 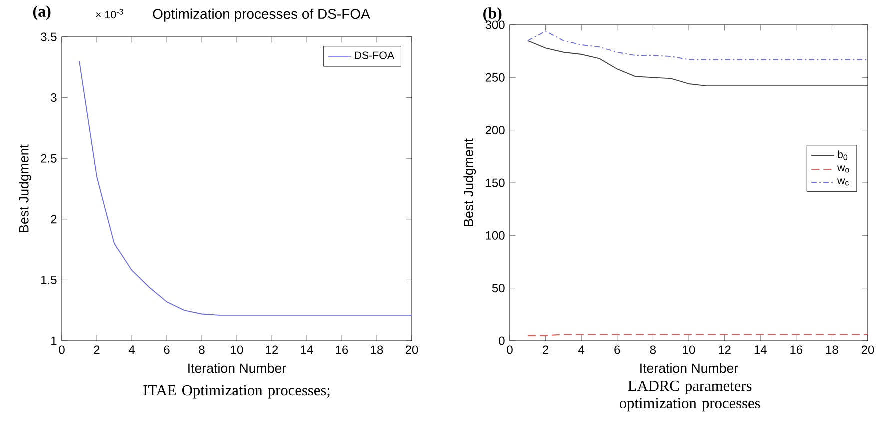 What do you see at coordinates (843, 169) in the screenshot?
I see `legend-label: w$_{o}$` at bounding box center [843, 169].